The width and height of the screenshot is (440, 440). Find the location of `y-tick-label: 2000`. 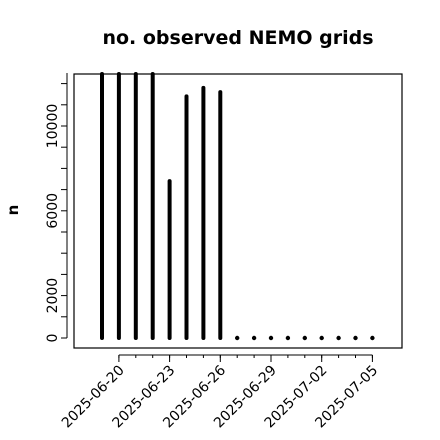

y-tick-label: 2000 is located at coordinates (53, 296).